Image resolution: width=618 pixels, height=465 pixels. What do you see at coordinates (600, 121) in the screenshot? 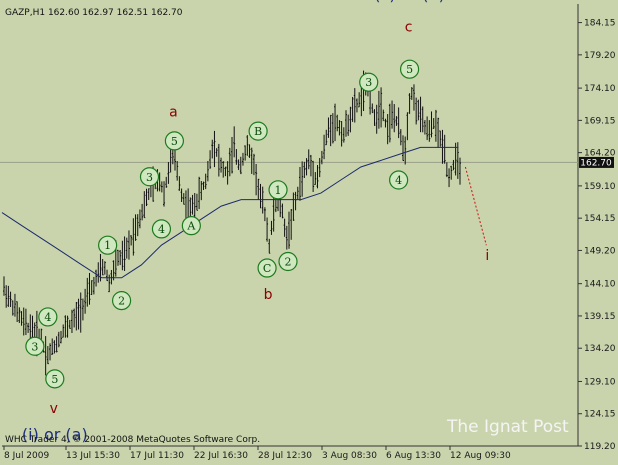
I see `y-tick-label: 169.15` at bounding box center [600, 121].